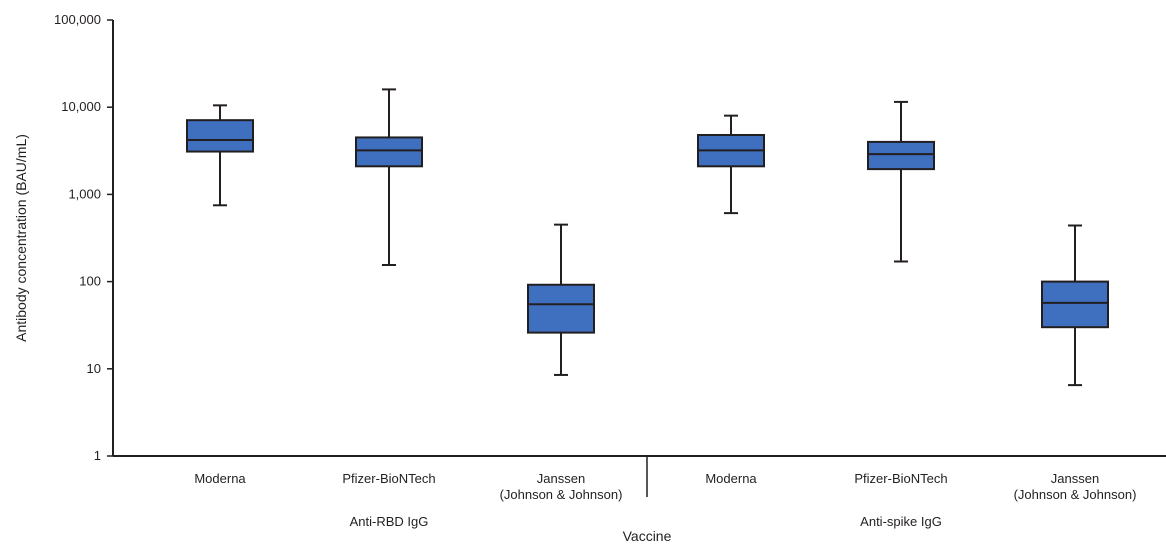 The height and width of the screenshot is (544, 1166). What do you see at coordinates (21, 238) in the screenshot?
I see `y-axis-label: Antibody concentration (BAU/mL)` at bounding box center [21, 238].